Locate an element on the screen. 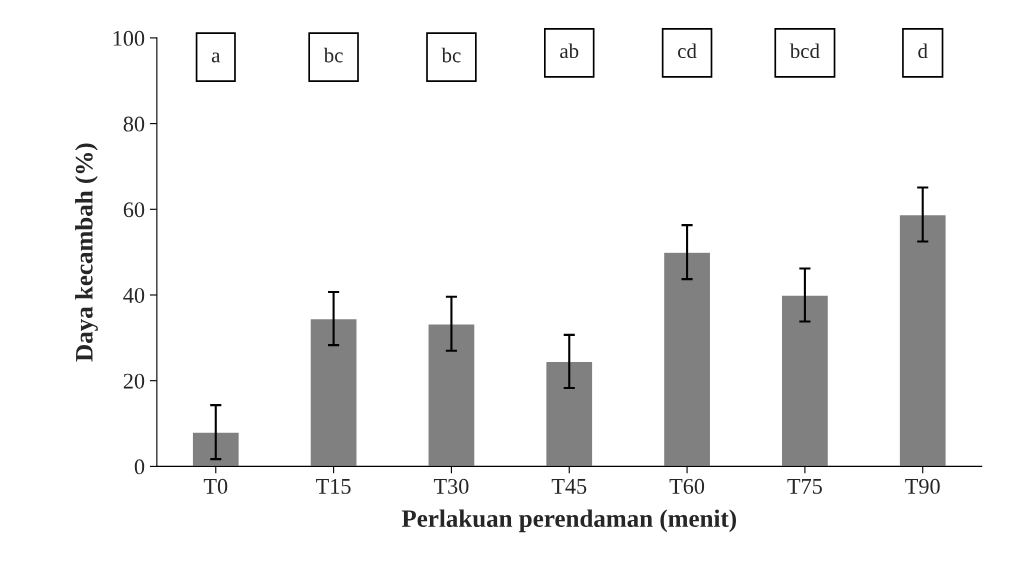  x-tick-label: T0 is located at coordinates (215, 486).